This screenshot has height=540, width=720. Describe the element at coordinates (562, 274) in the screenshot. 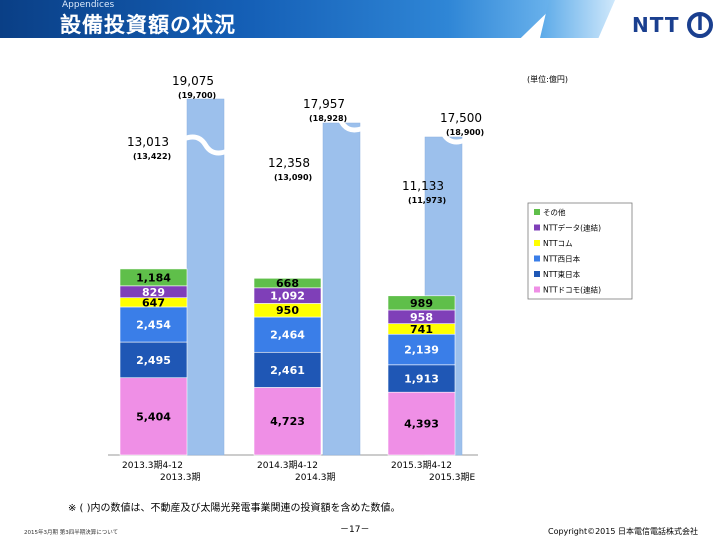

I see `legend-label-east: NTT東日本` at that location.